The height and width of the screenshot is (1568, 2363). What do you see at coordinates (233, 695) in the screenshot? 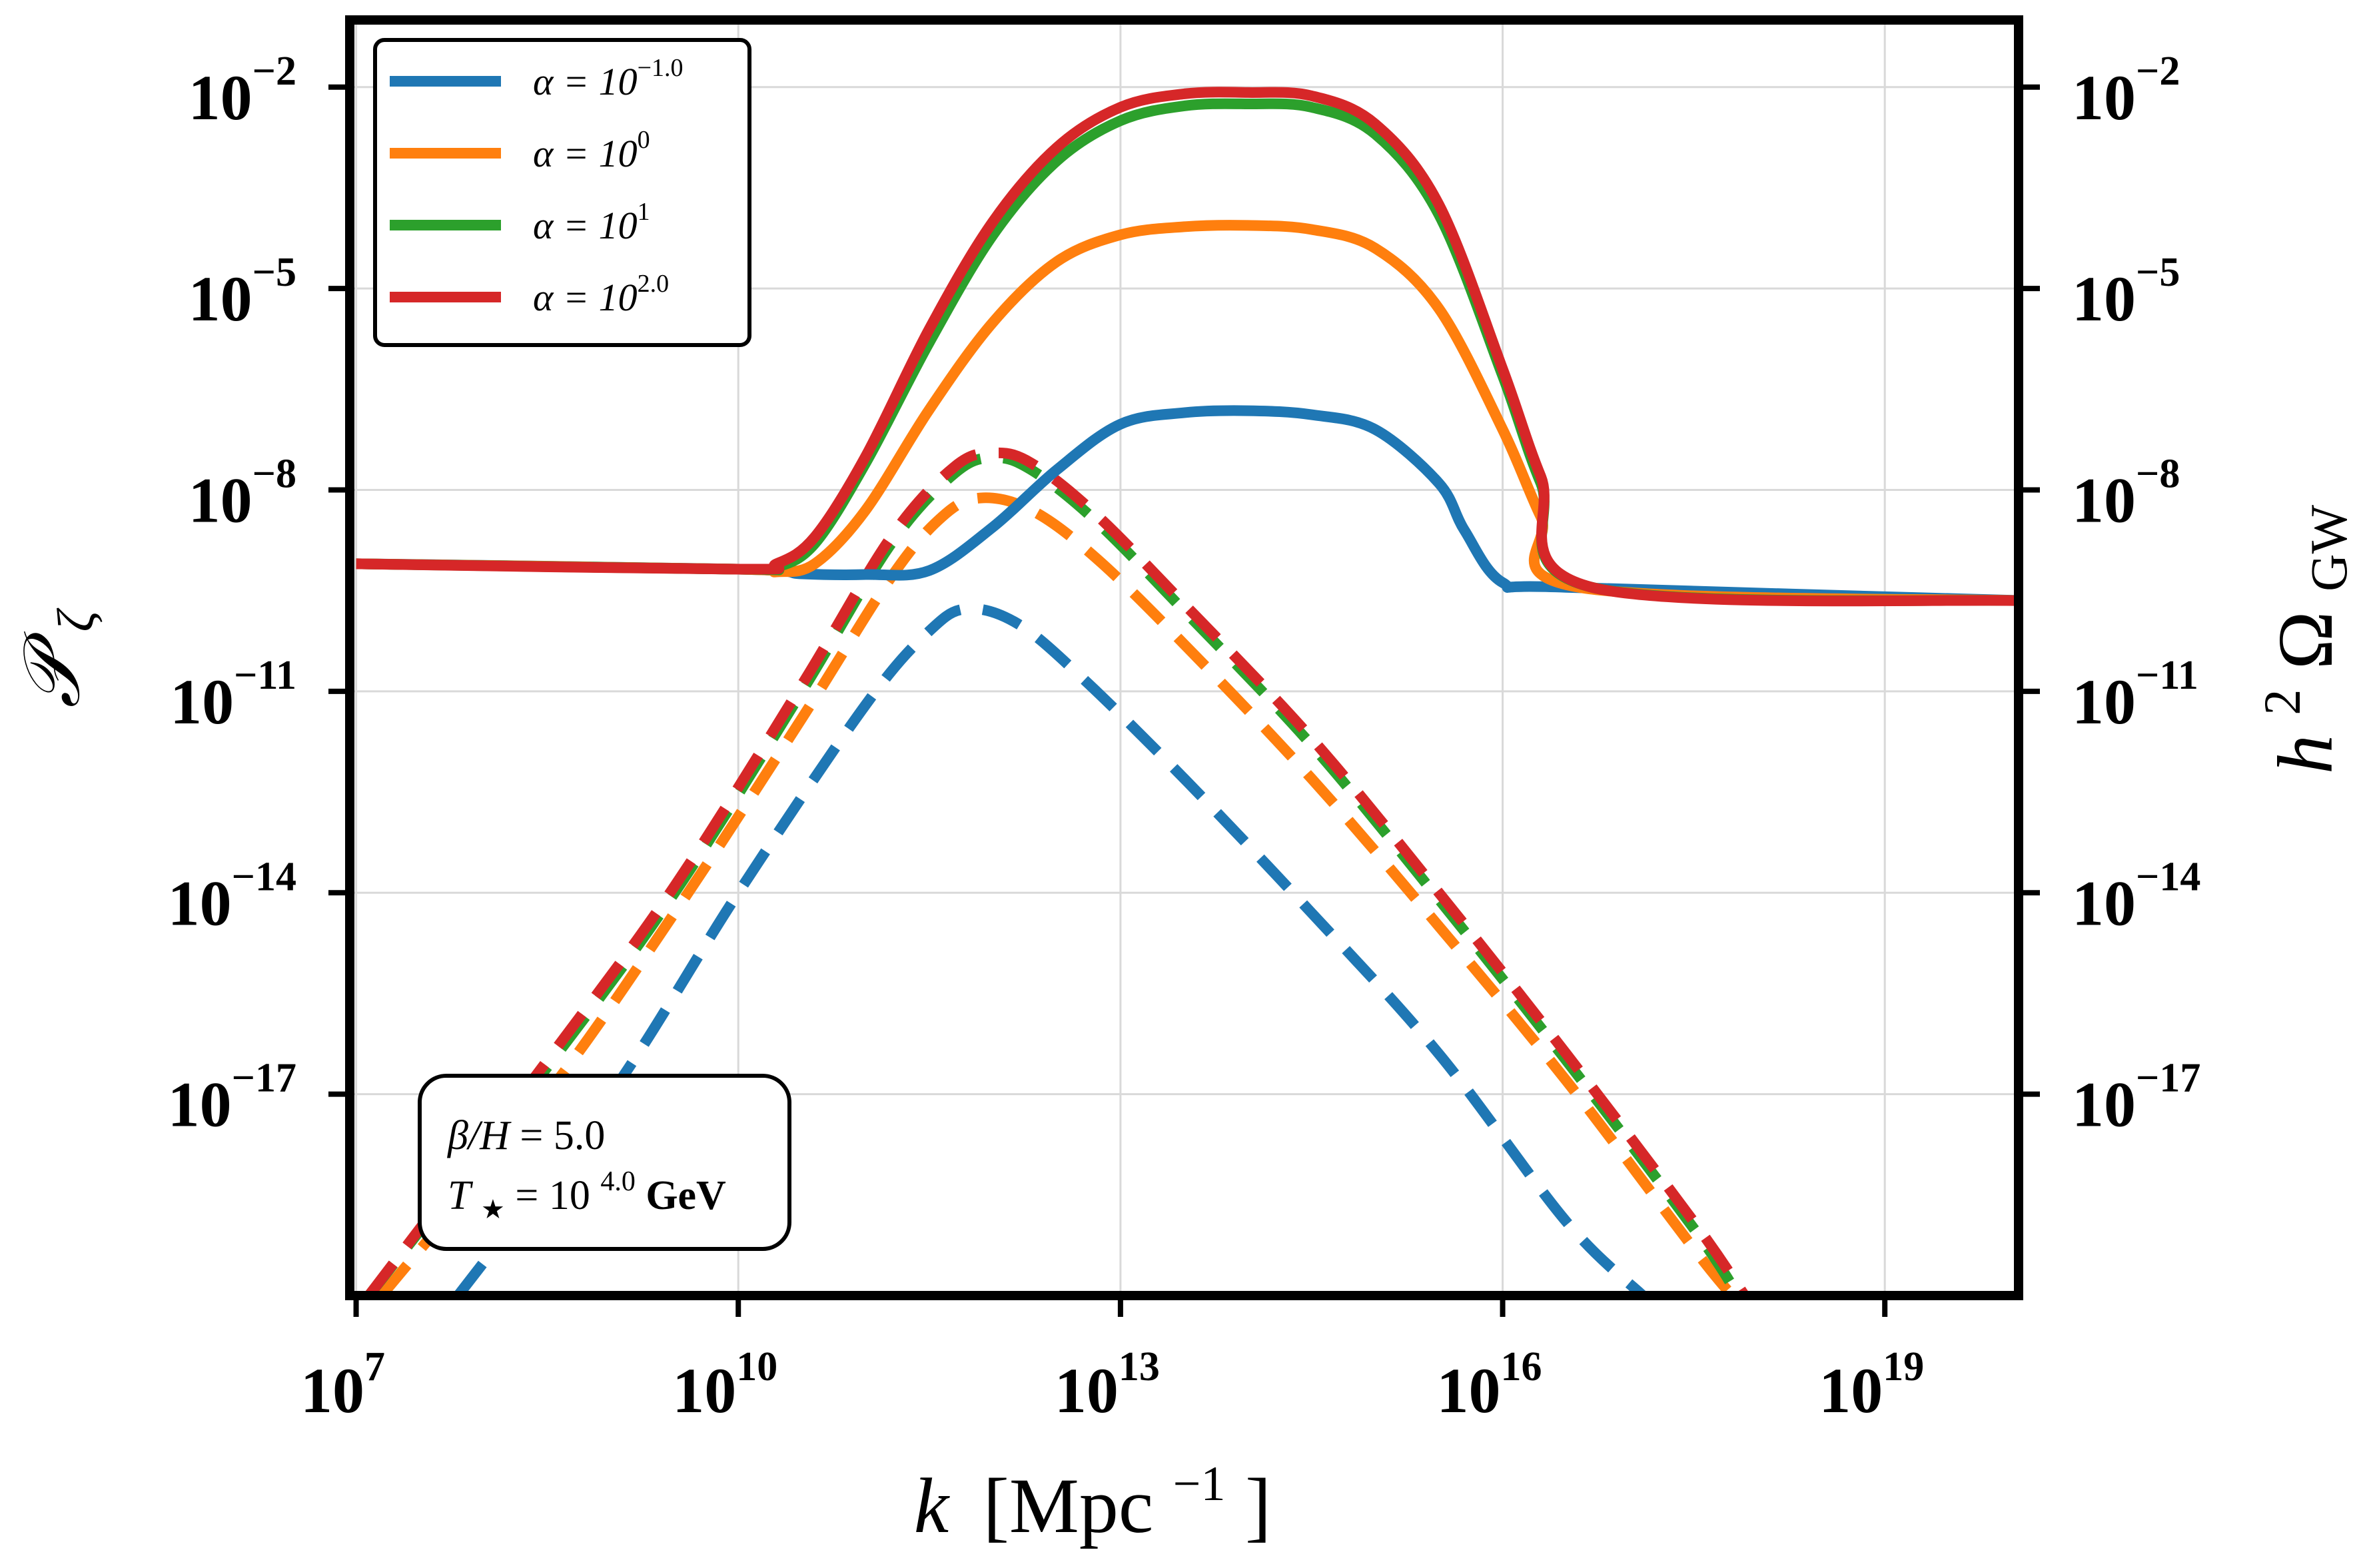
I see `y-tick-label-left: 10⁻¹¹` at bounding box center [233, 695].